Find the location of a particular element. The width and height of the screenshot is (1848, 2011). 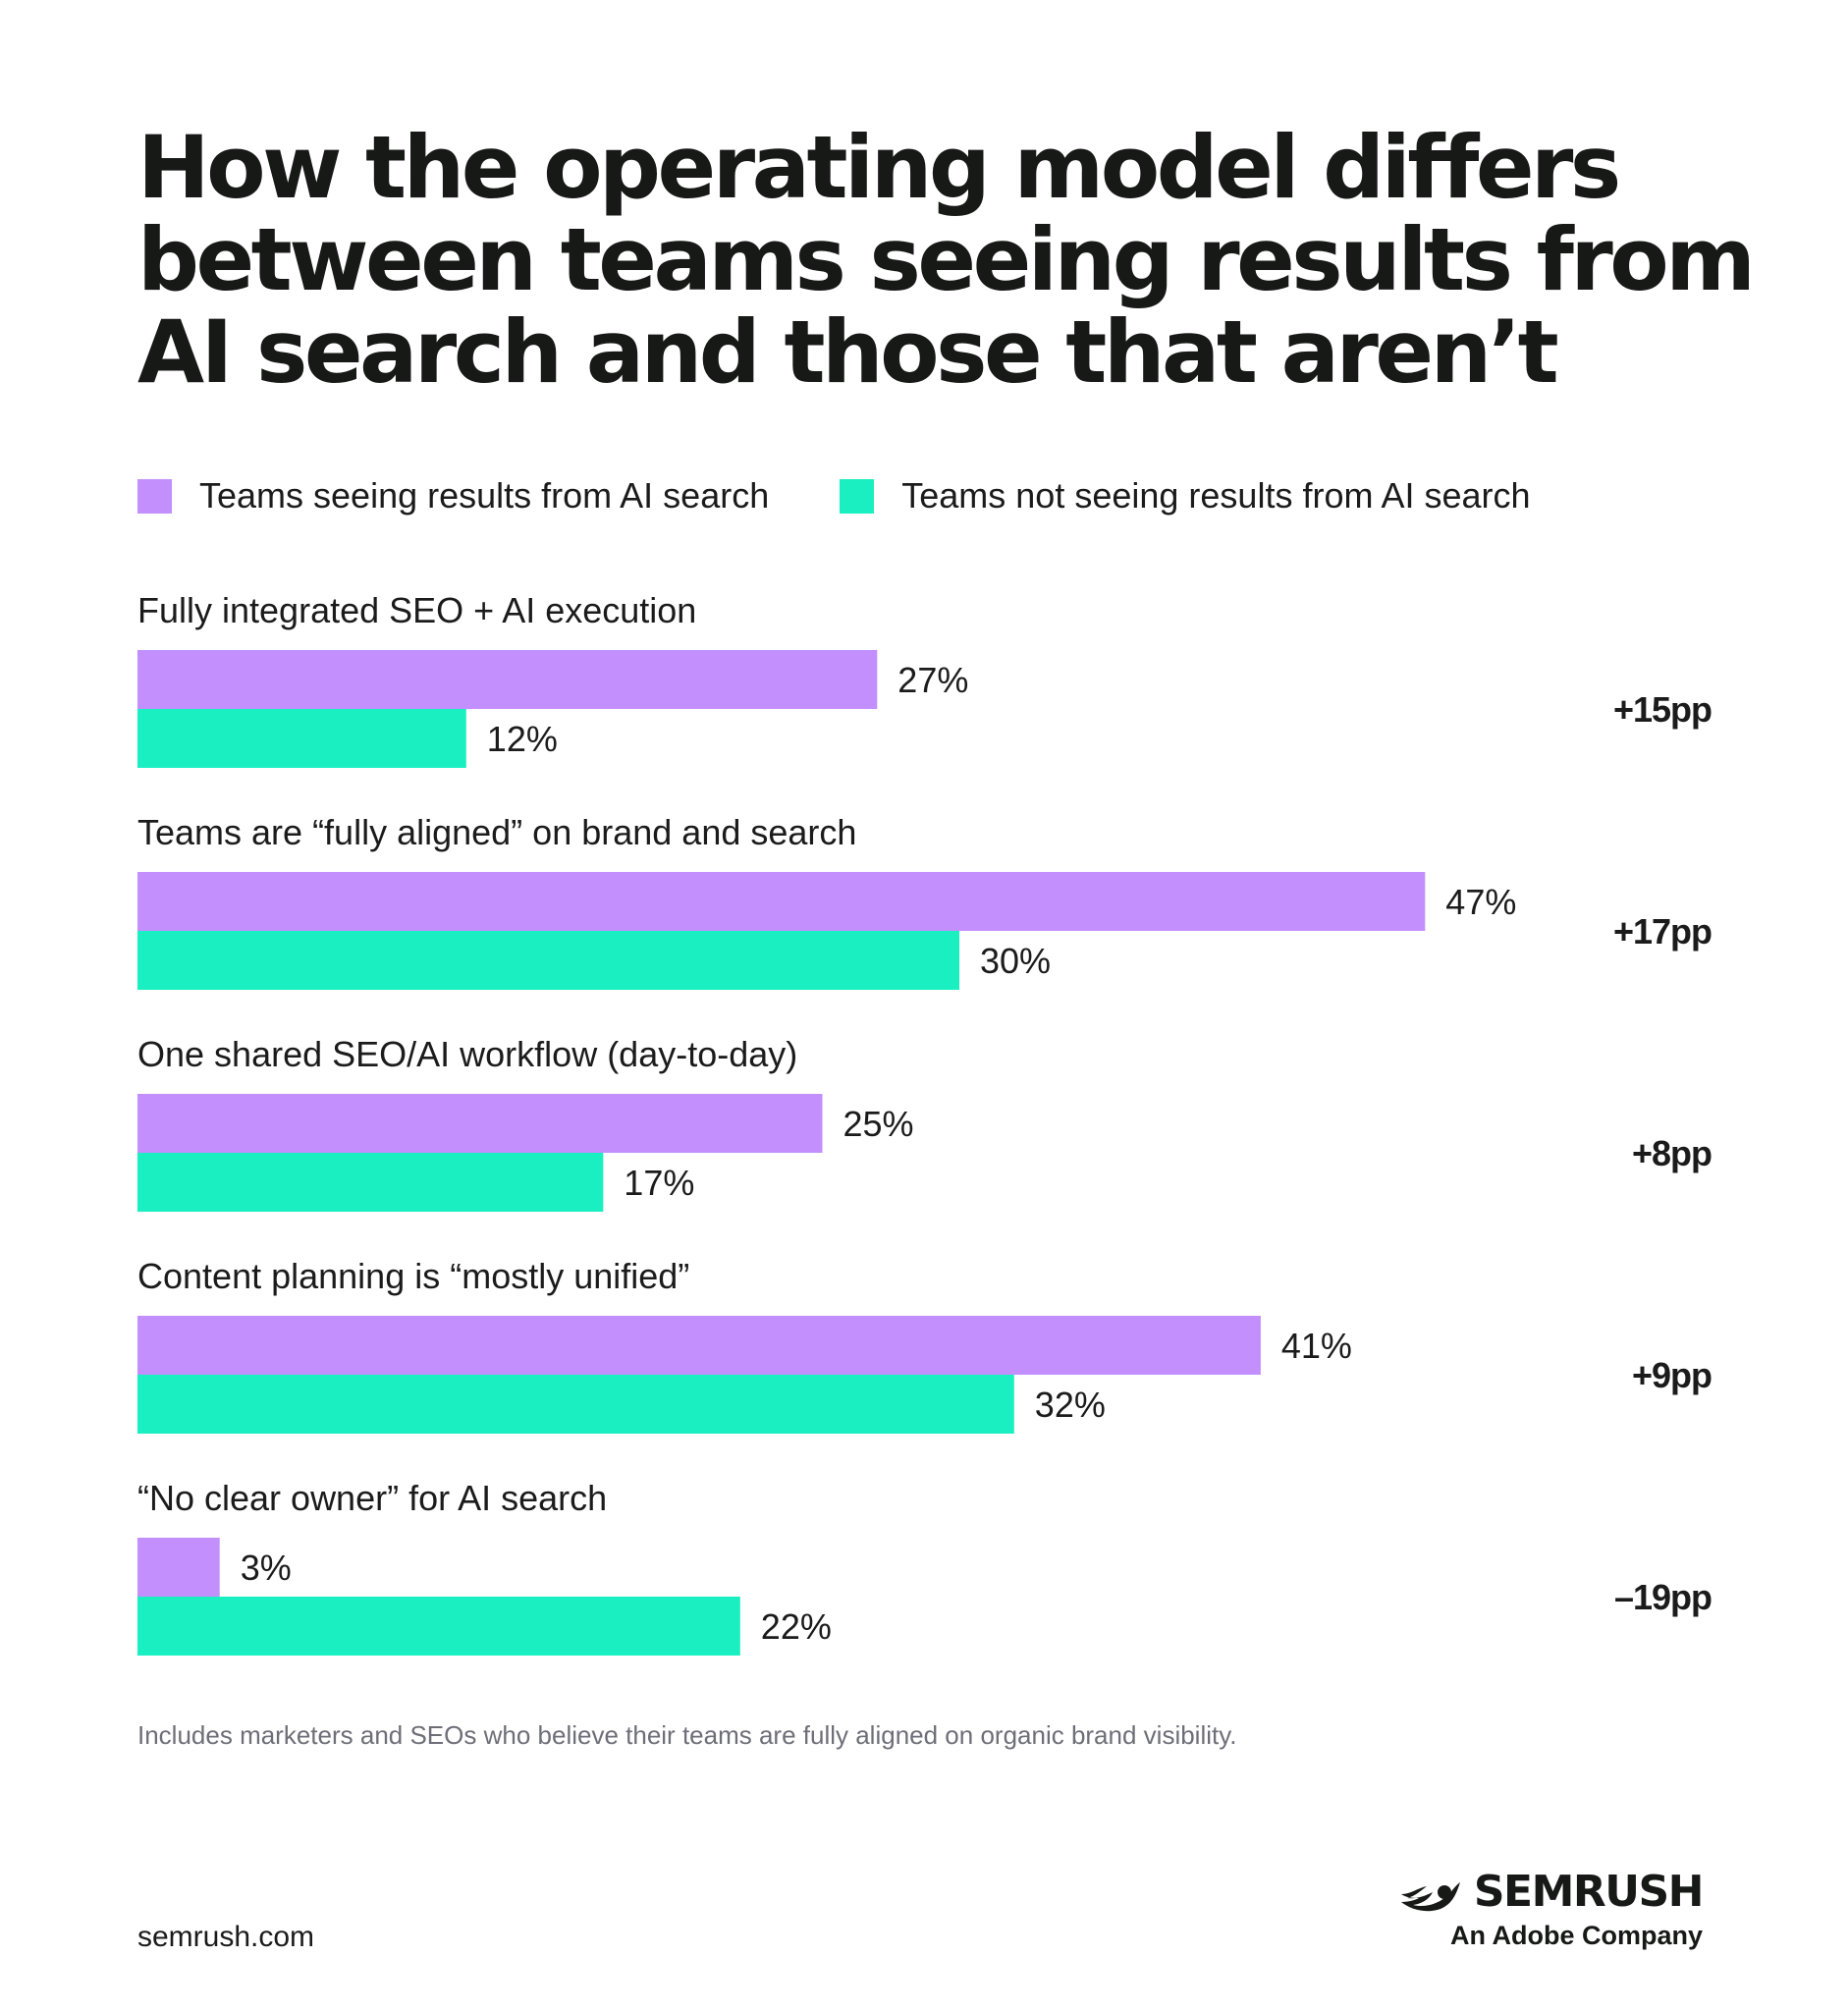

legend-item-not-seeing: Teams not seeing results from AI search is located at coordinates (1186, 495).